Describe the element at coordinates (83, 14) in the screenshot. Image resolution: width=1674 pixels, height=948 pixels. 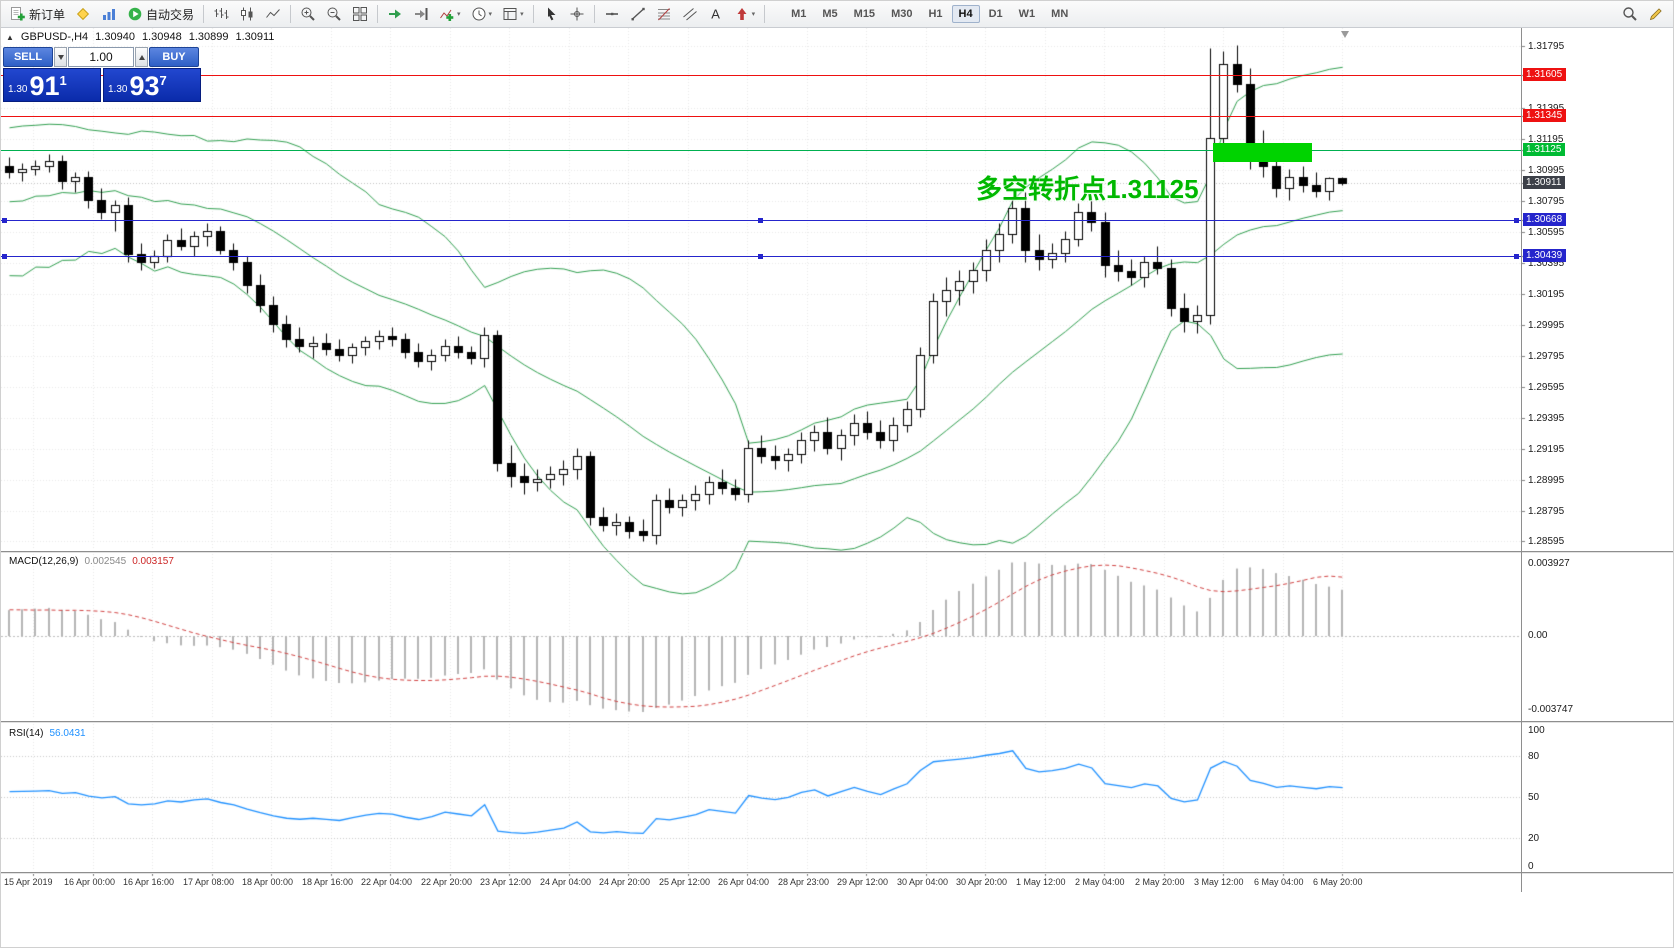
I see `metaquotes-button` at that location.